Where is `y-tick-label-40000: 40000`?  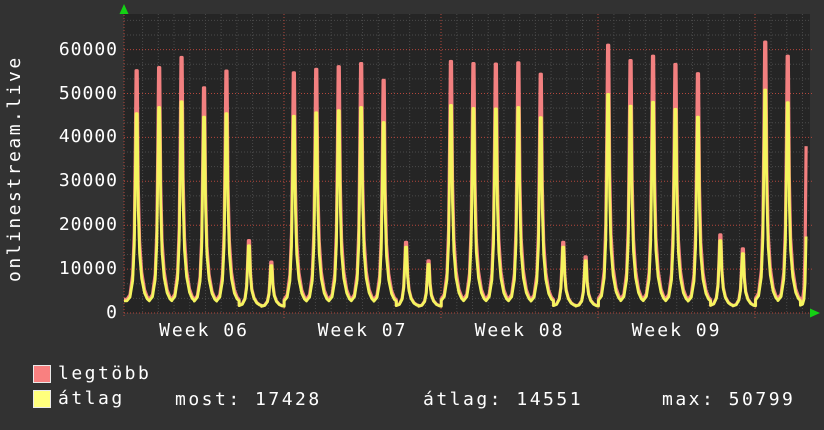
y-tick-label-40000: 40000 is located at coordinates (88, 137).